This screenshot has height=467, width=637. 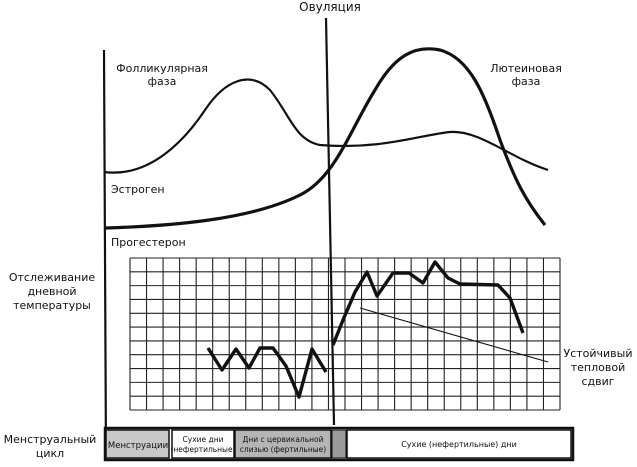 What do you see at coordinates (428, 303) in the screenshot?
I see `temperature-line-post-ovulation` at bounding box center [428, 303].